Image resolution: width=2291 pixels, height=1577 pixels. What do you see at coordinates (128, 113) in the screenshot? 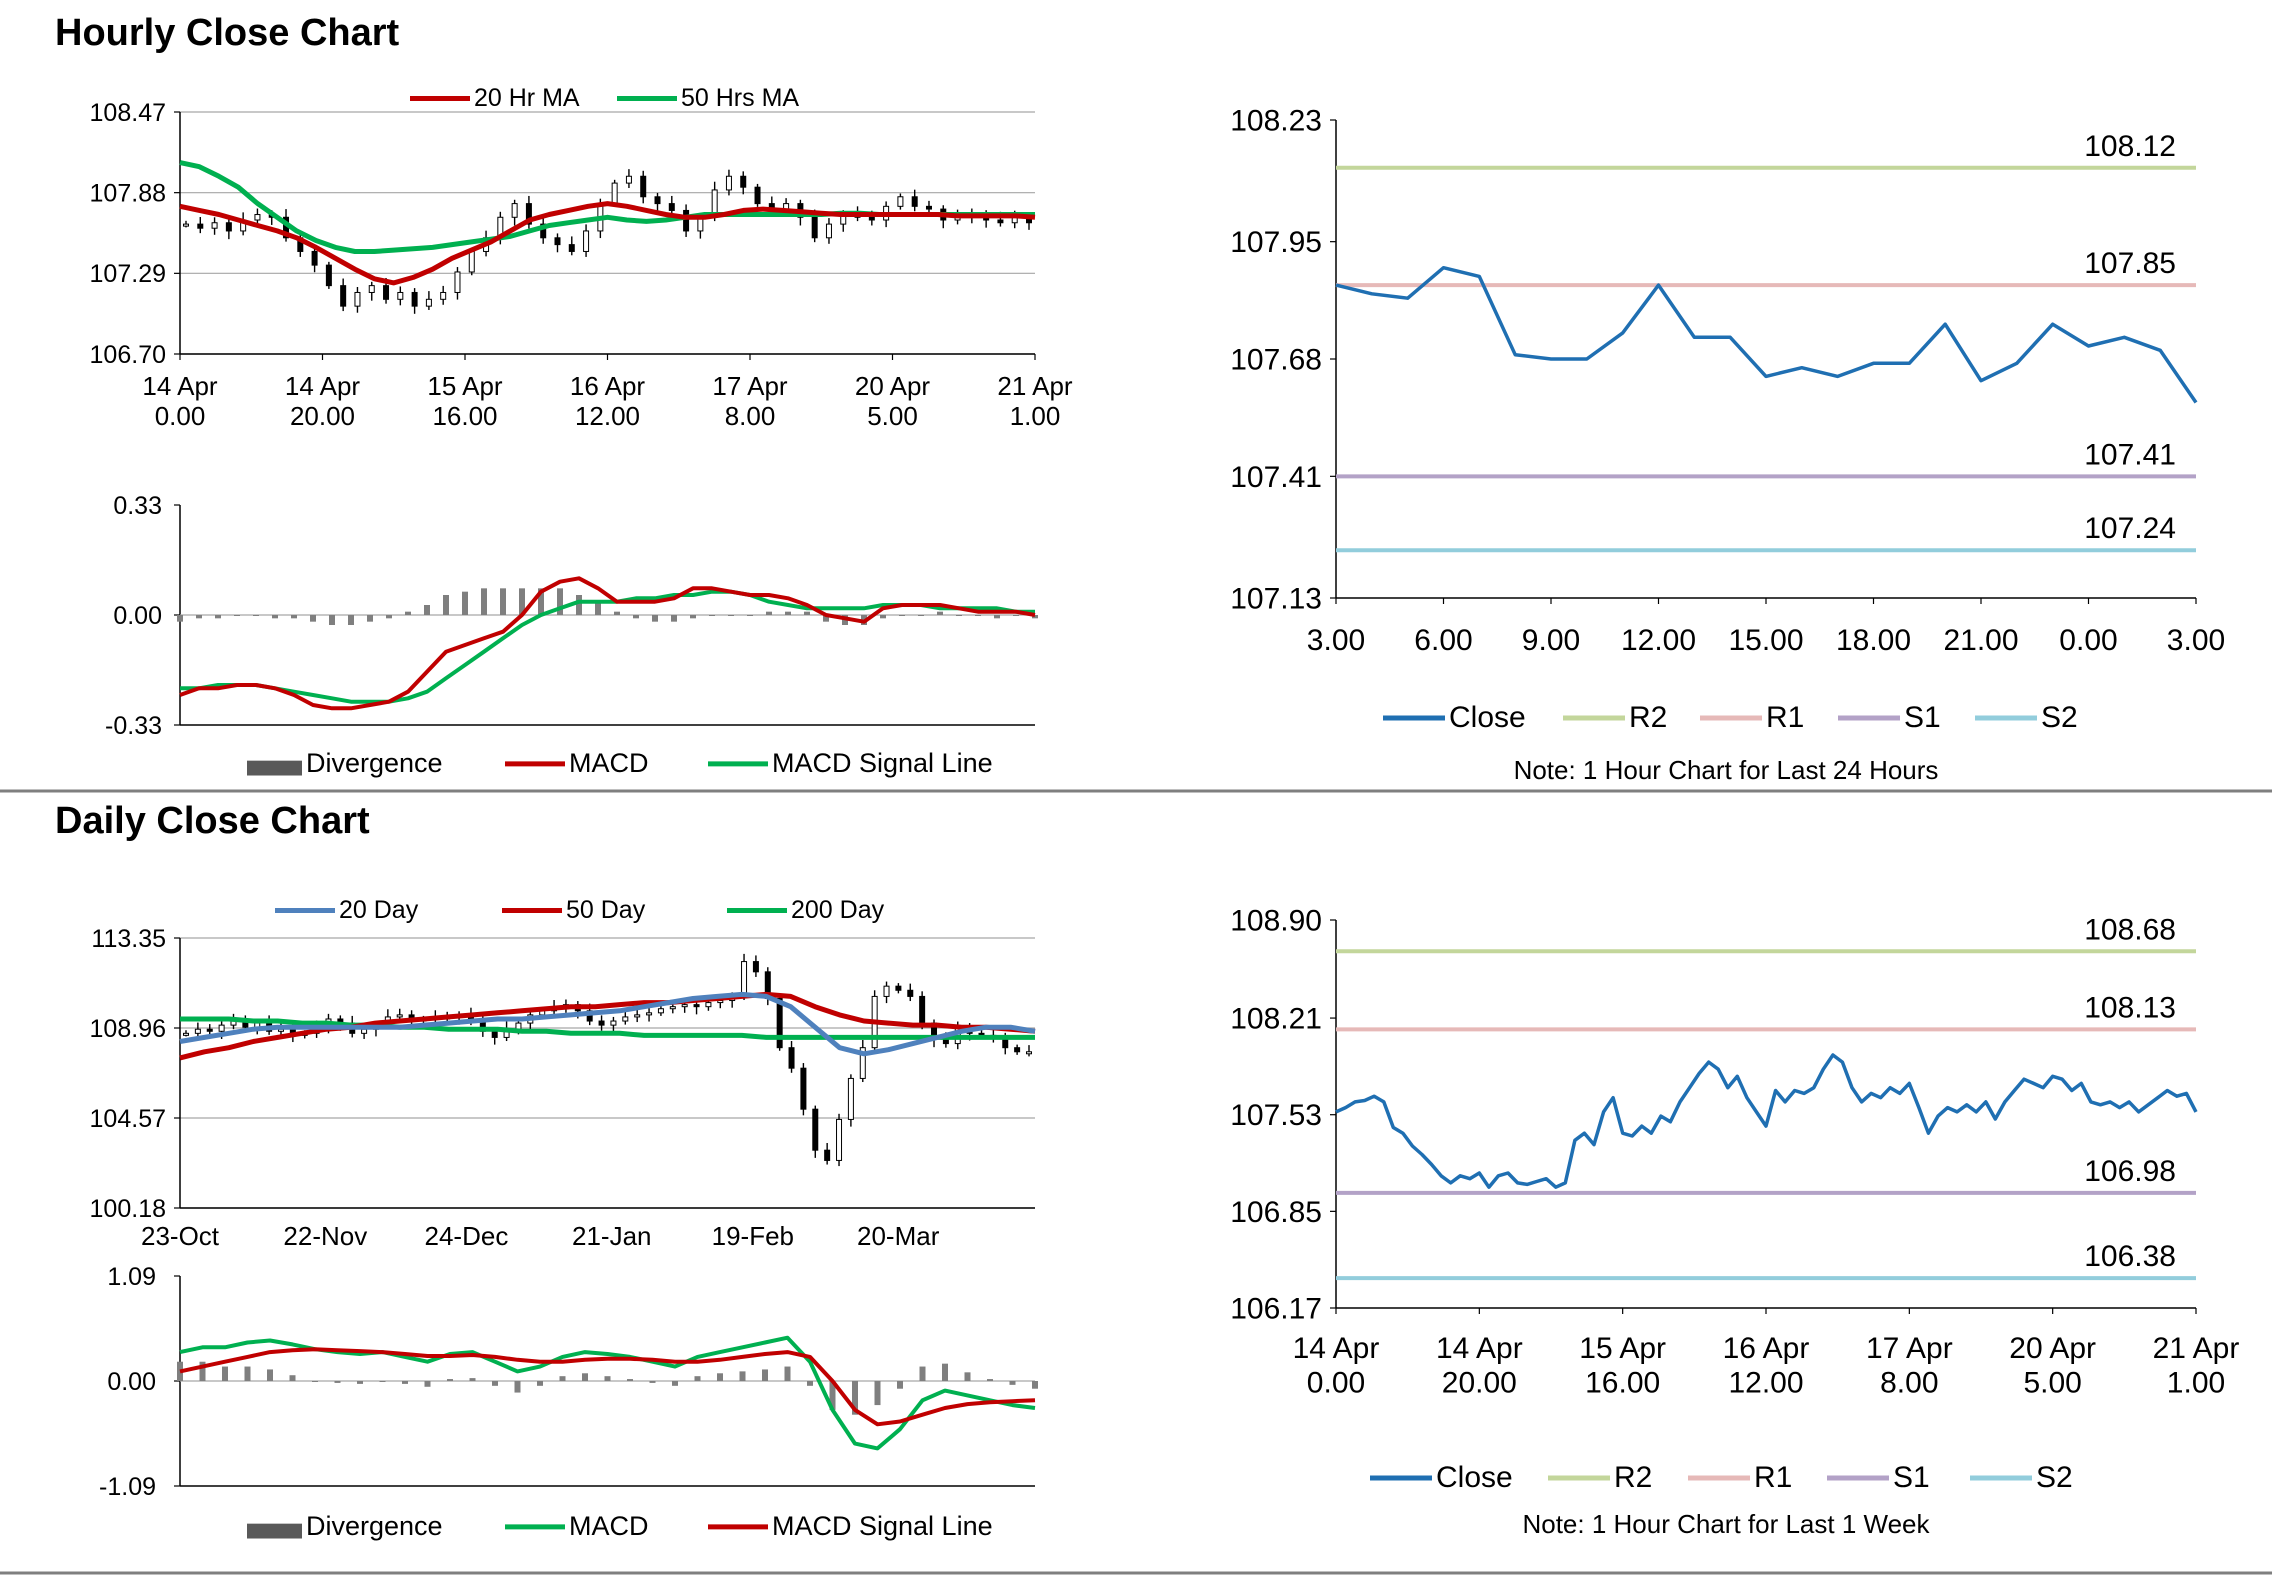
I see `hourly-price-ytick-label: 108.47` at bounding box center [128, 113].